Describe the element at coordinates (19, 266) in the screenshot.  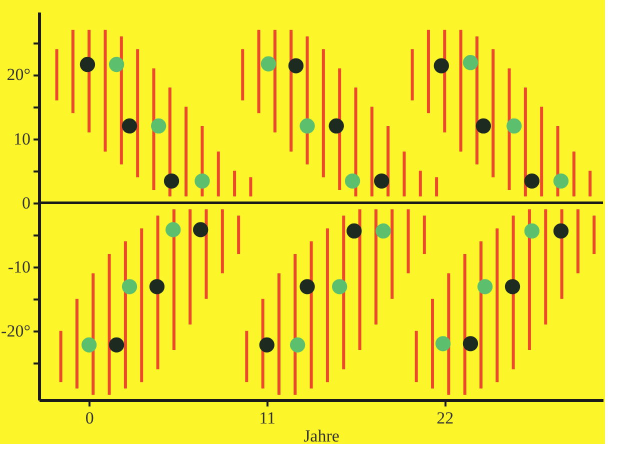
I see `y-tick-label: -10` at that location.